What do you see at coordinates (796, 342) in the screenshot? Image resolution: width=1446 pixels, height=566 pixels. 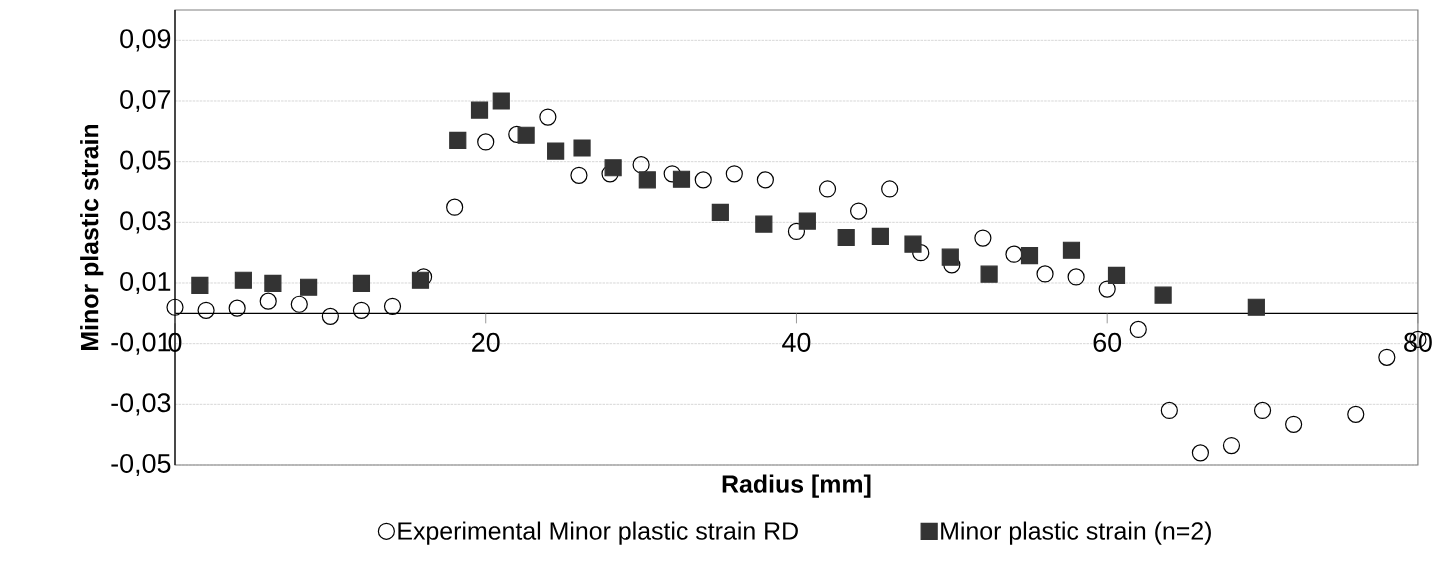 I see `x-tick-label: 40` at bounding box center [796, 342].